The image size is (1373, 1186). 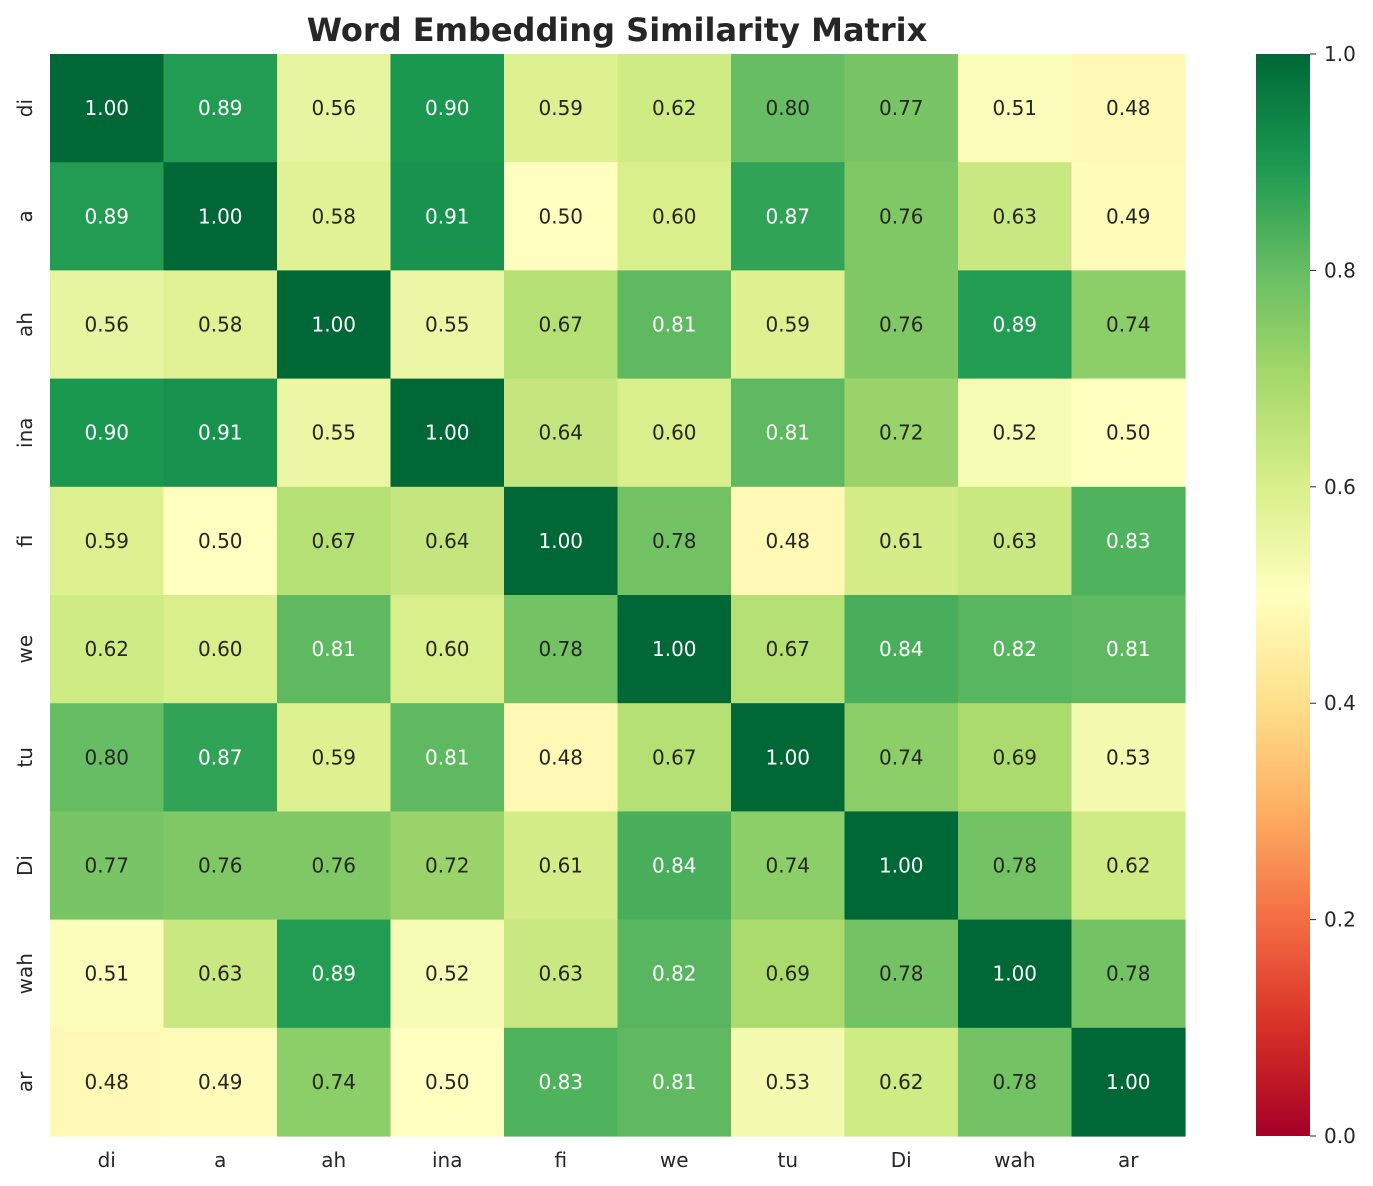 What do you see at coordinates (25, 324) in the screenshot?
I see `y-tick-label: ah` at bounding box center [25, 324].